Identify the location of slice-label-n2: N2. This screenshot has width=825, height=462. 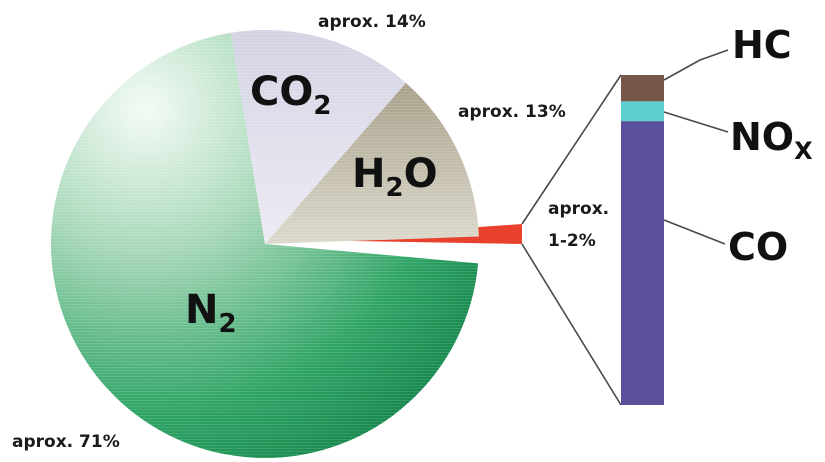
(211, 313).